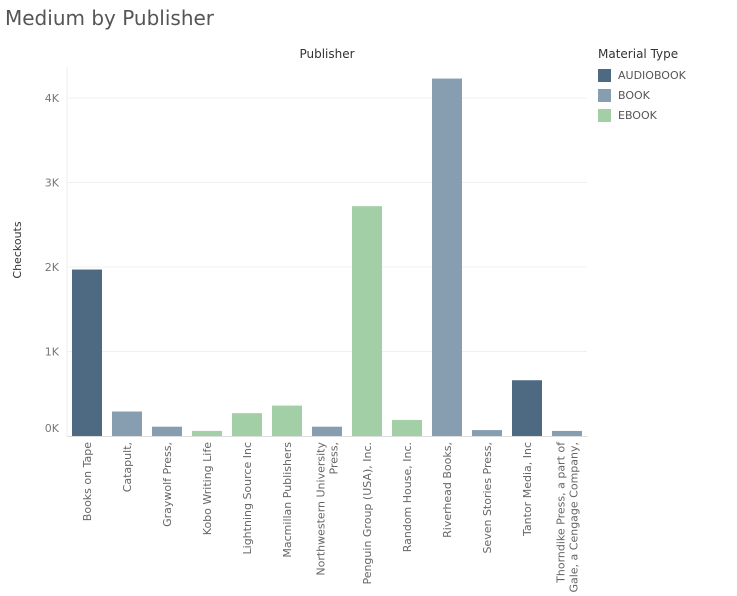 Image resolution: width=737 pixels, height=596 pixels. I want to click on x-tick-label: Seven Stories Press,, so click(487, 498).